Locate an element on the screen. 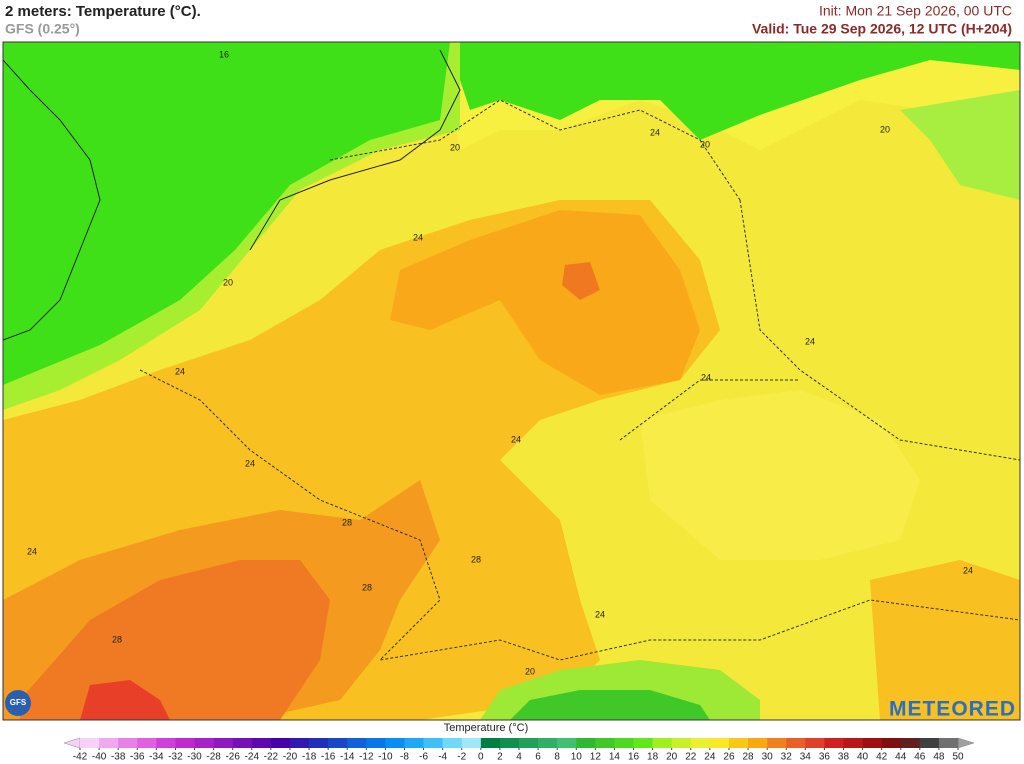  colorbar-tick-label: 28 is located at coordinates (748, 757).